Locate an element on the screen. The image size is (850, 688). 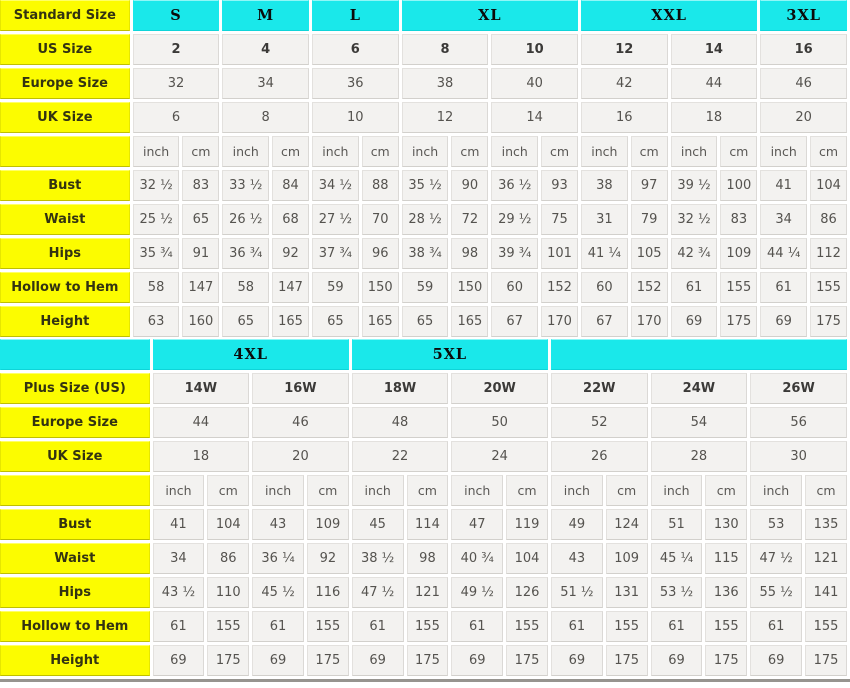
measure-value-cell: 38 ½ is located at coordinates (377, 558).